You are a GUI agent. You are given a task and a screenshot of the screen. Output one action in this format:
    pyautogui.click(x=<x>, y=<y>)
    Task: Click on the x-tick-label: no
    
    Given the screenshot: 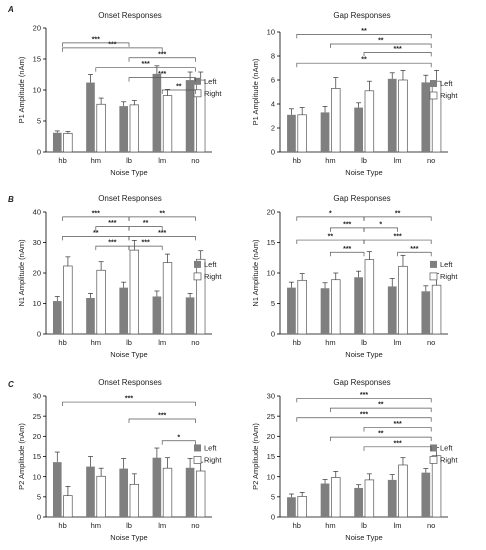 What is the action you would take?
    pyautogui.click(x=431, y=342)
    